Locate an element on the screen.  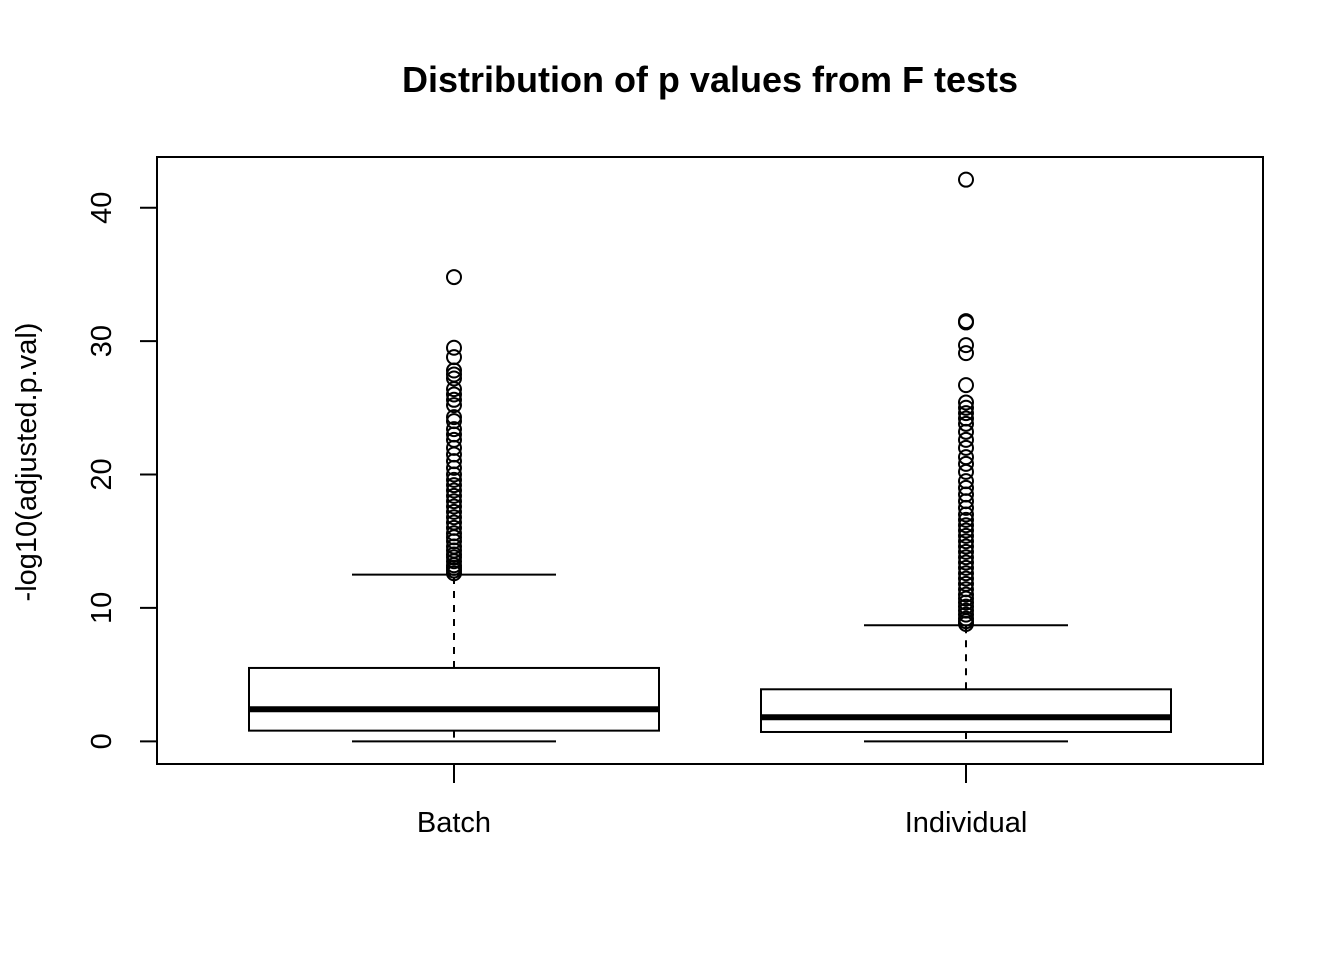
y-tick-label: 20 is located at coordinates (102, 474).